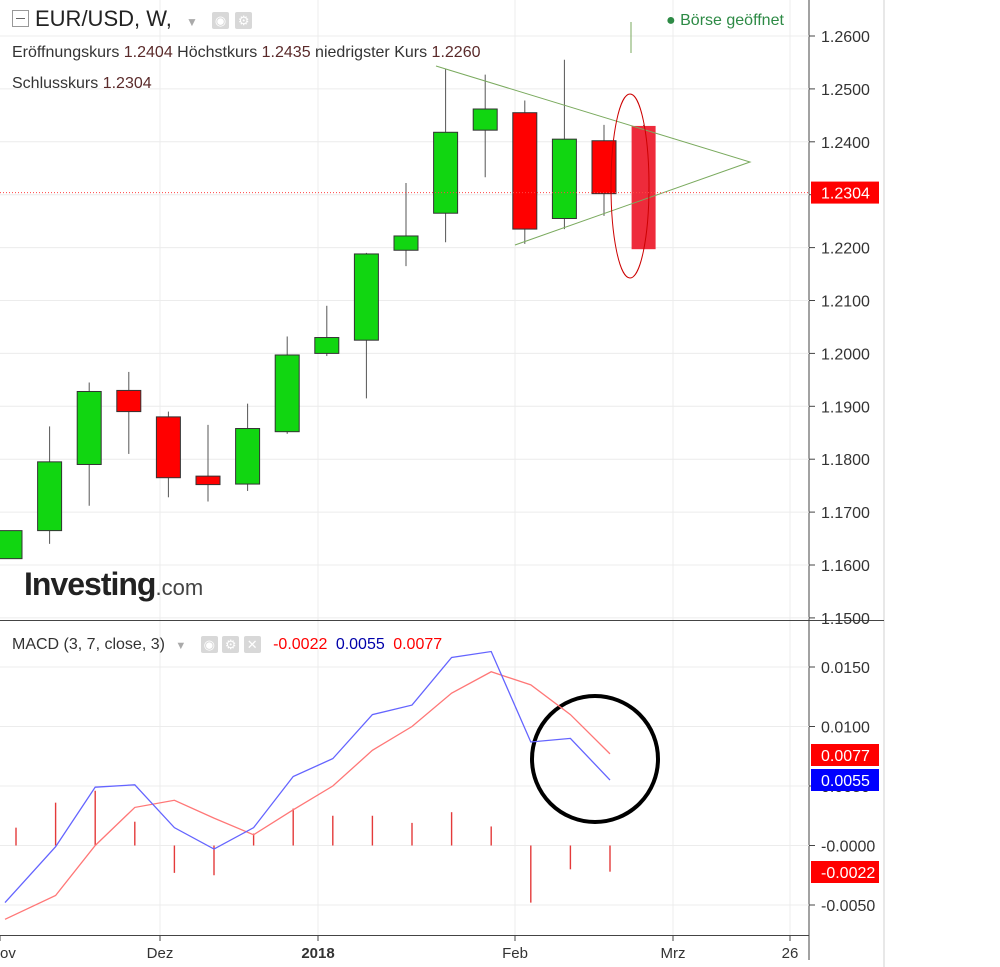 This screenshot has height=967, width=1000. What do you see at coordinates (845, 728) in the screenshot?
I see `macd-tick-label: 0.0100` at bounding box center [845, 728].